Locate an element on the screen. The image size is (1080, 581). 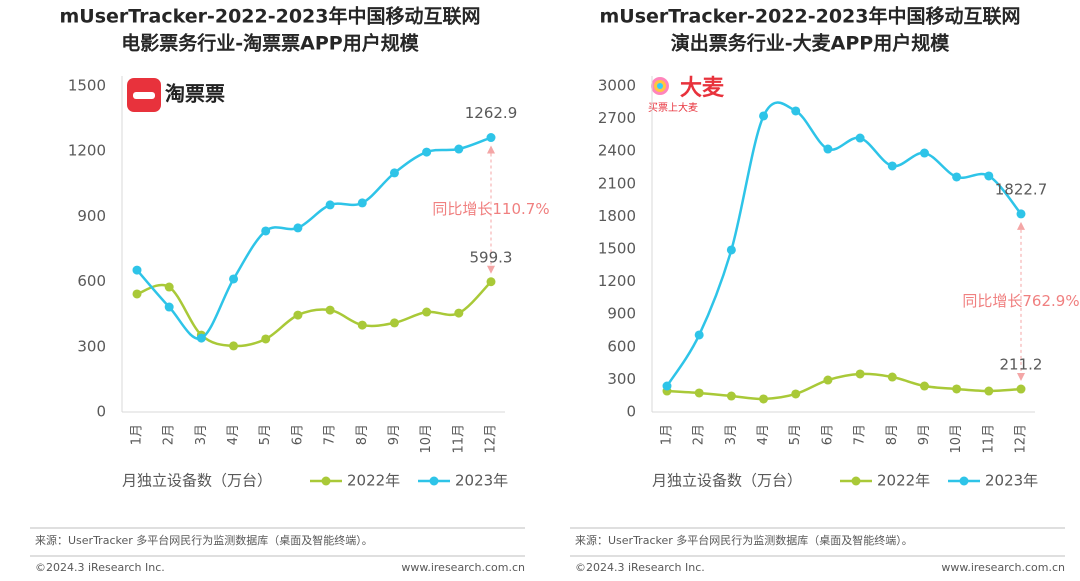
y-tick-label: 3000 is located at coordinates (617, 86).